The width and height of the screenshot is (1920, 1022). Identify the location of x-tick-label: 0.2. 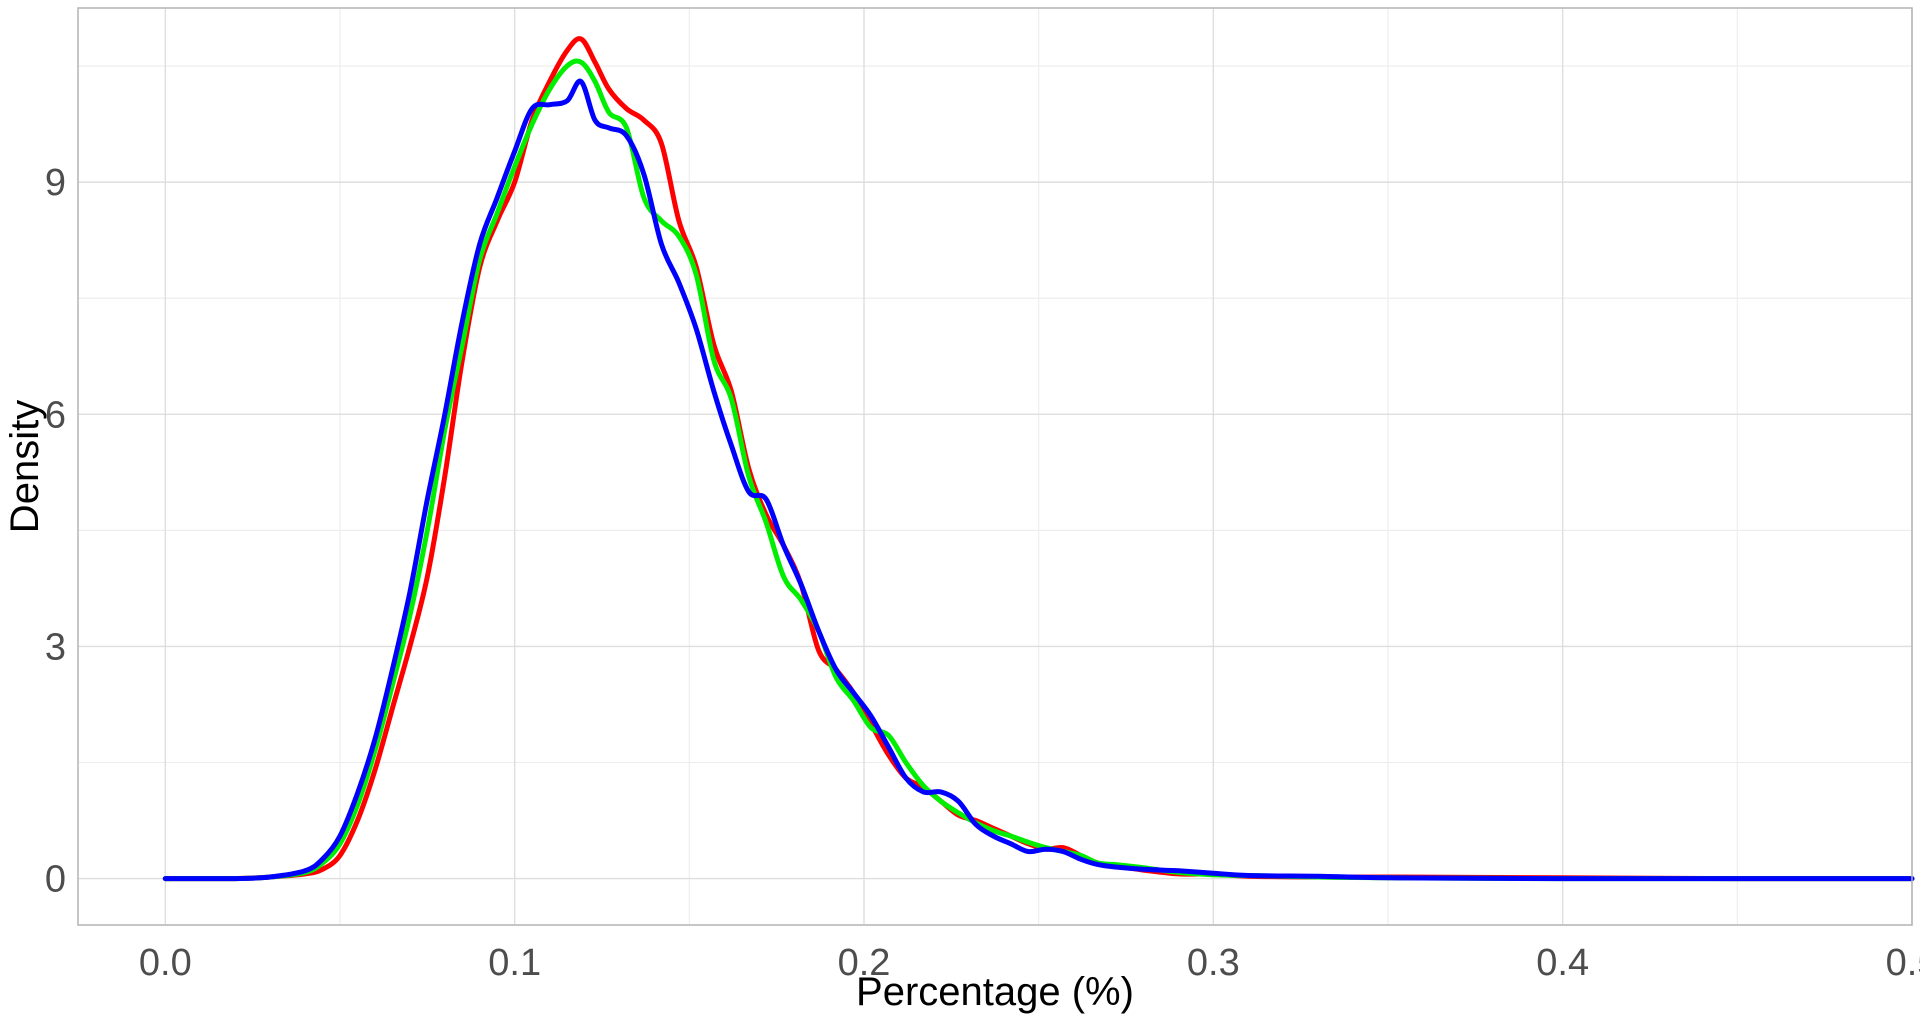
(864, 963).